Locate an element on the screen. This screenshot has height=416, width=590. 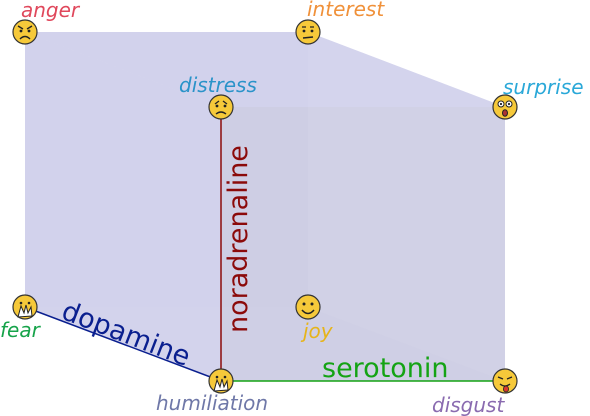
distress-label: distress is located at coordinates (218, 85).